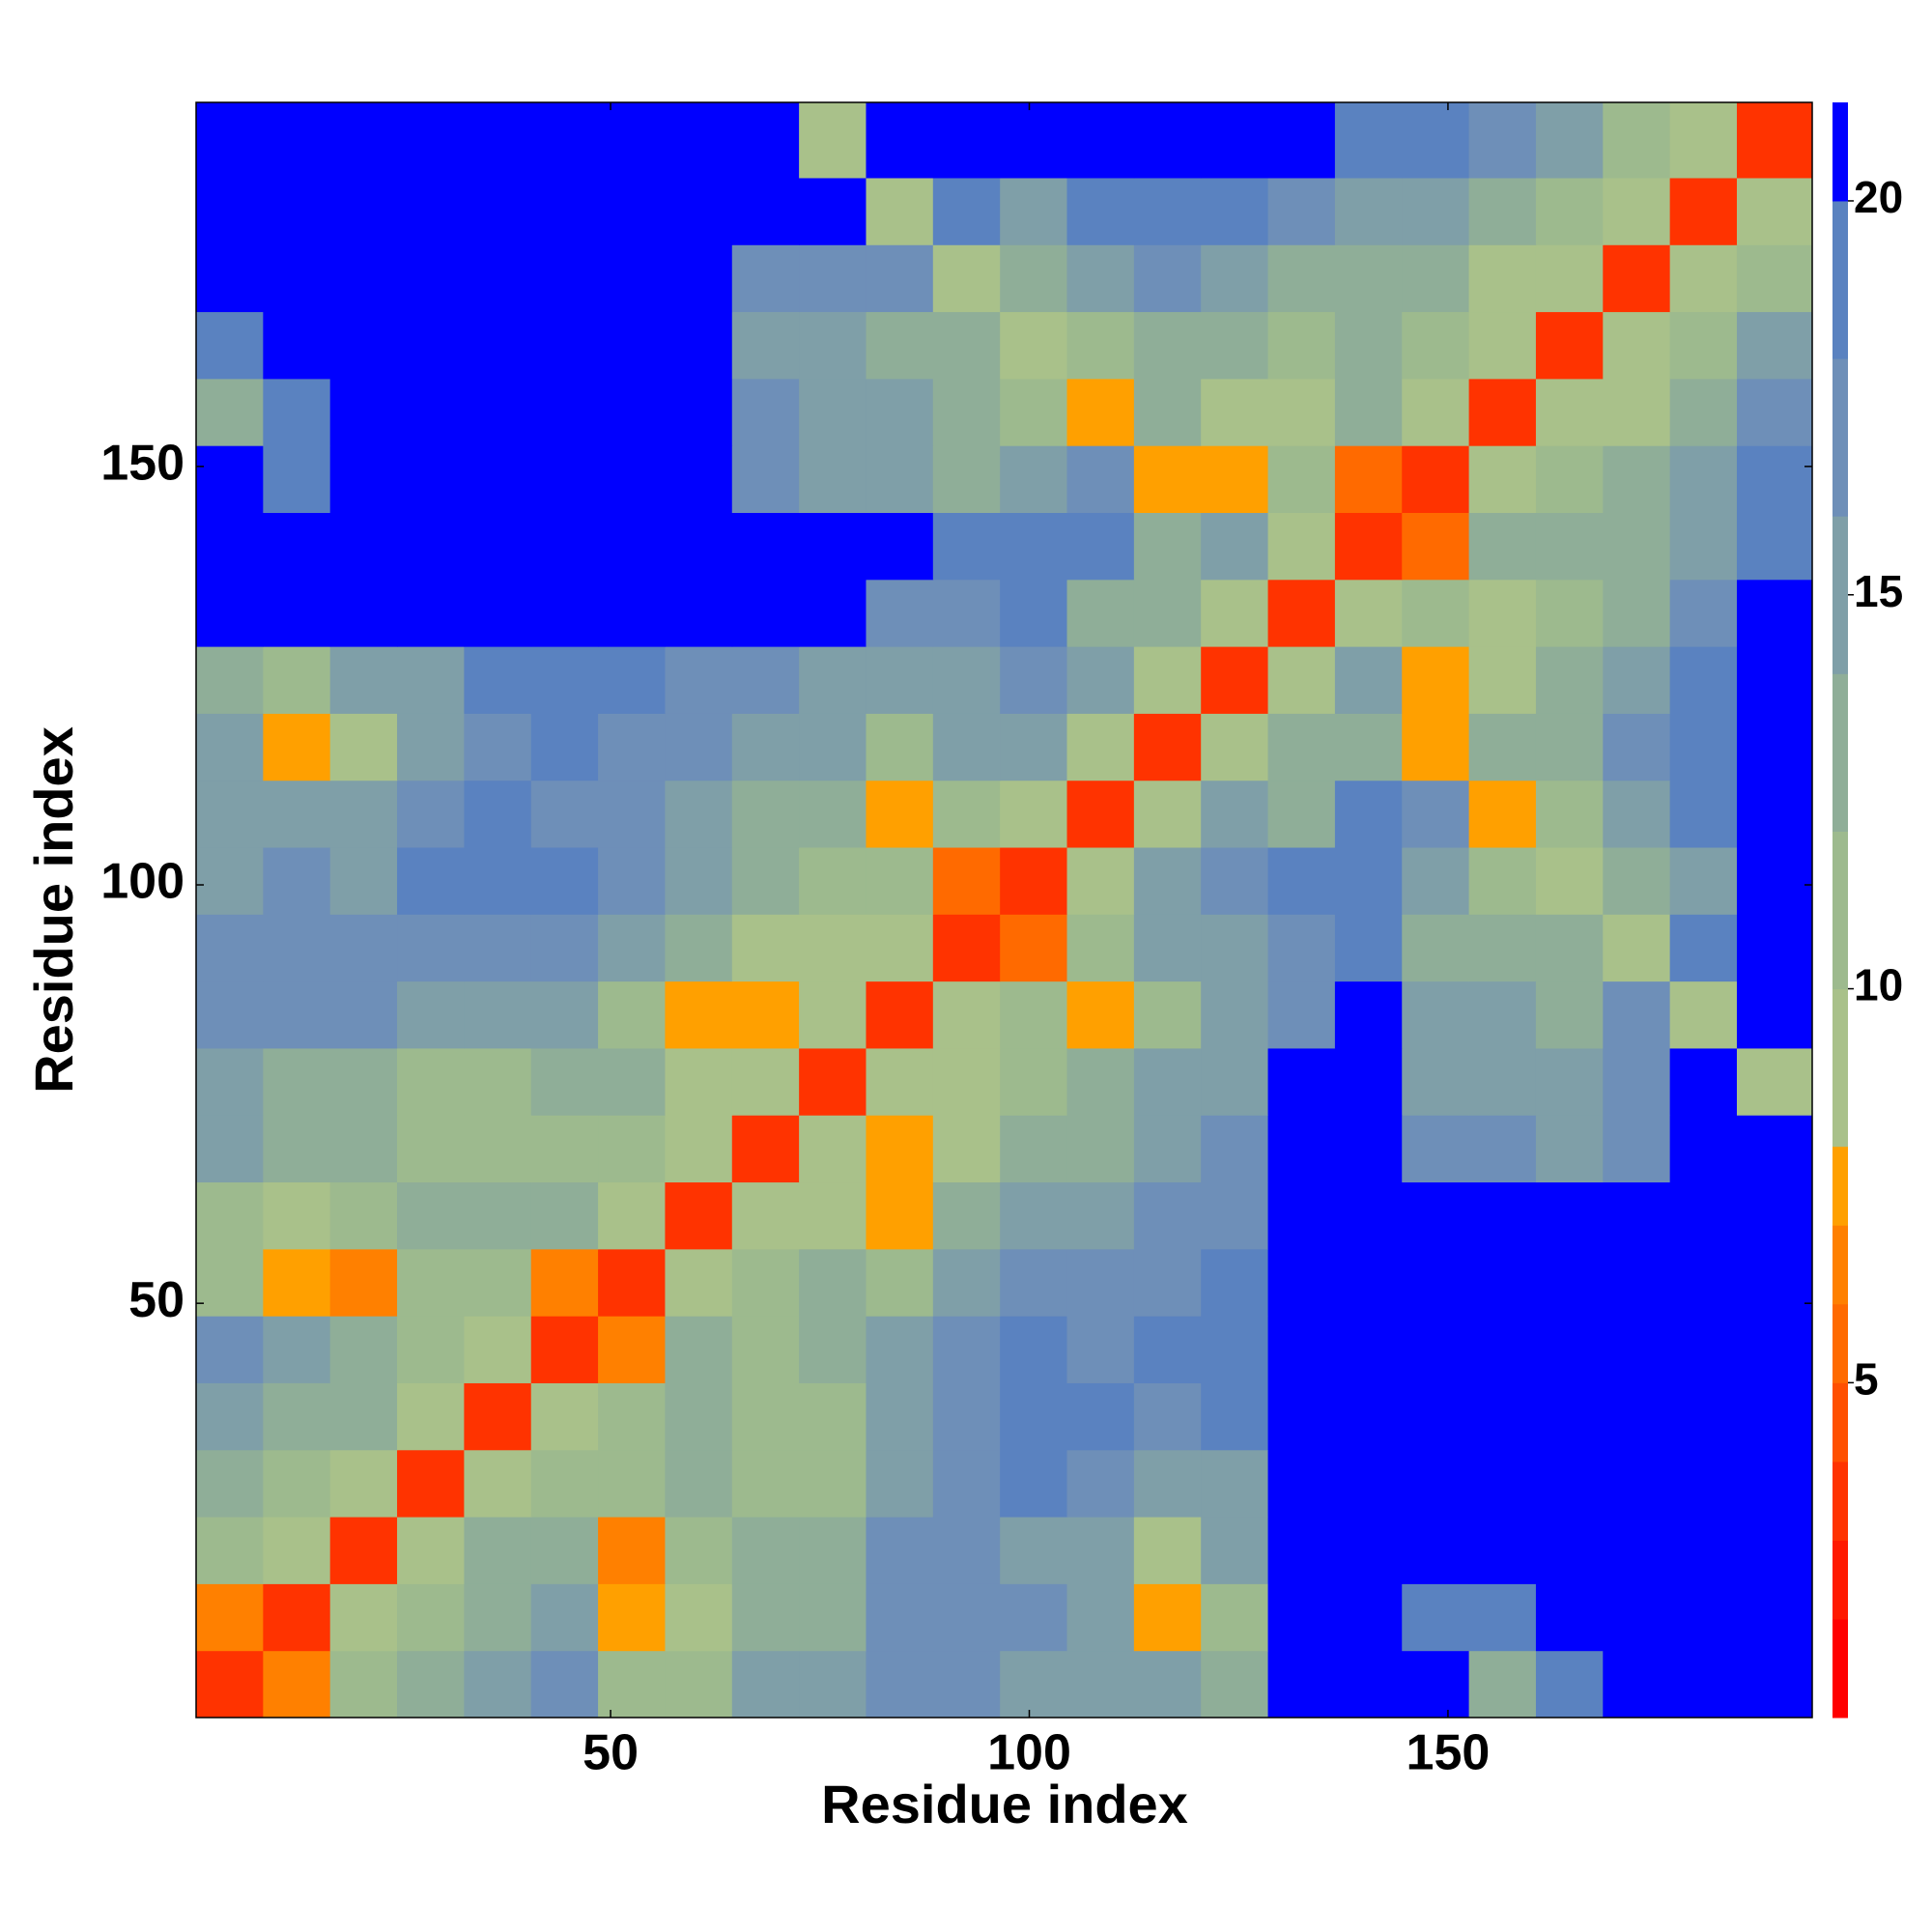 The height and width of the screenshot is (1932, 1932). Describe the element at coordinates (1448, 1753) in the screenshot. I see `x-tick-label: 150` at that location.